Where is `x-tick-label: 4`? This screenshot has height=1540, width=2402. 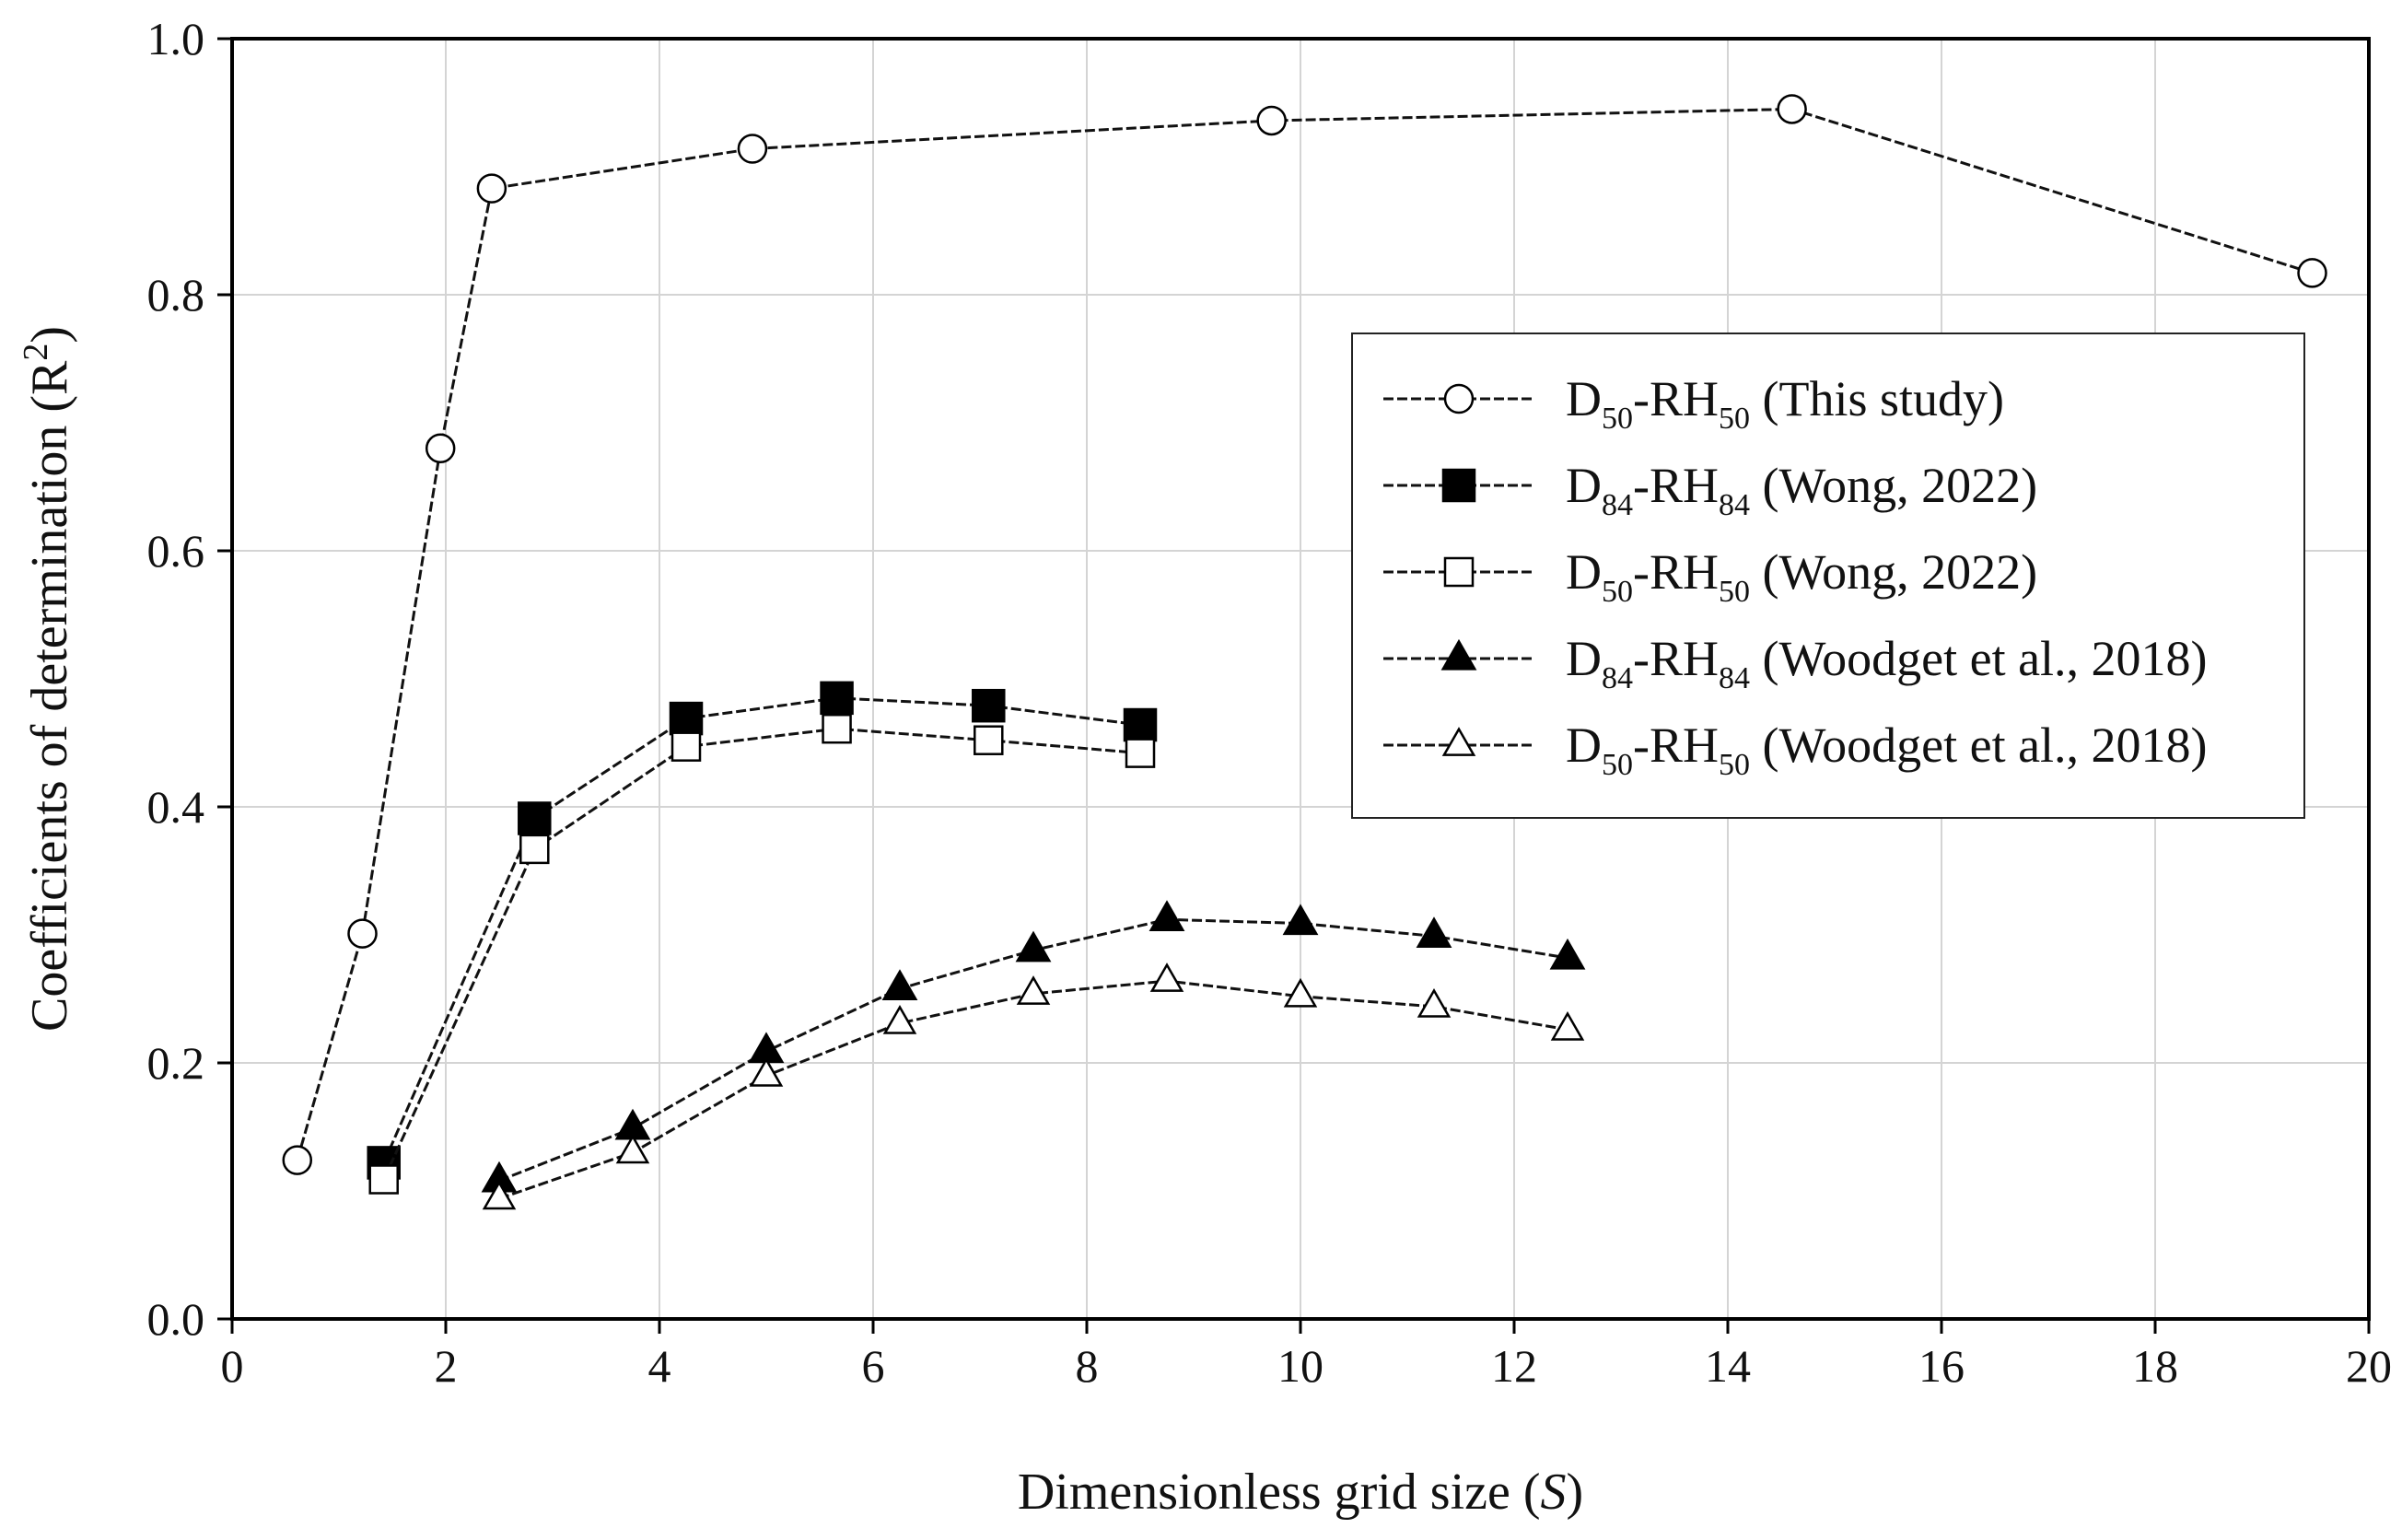
x-tick-label: 4 is located at coordinates (659, 1366).